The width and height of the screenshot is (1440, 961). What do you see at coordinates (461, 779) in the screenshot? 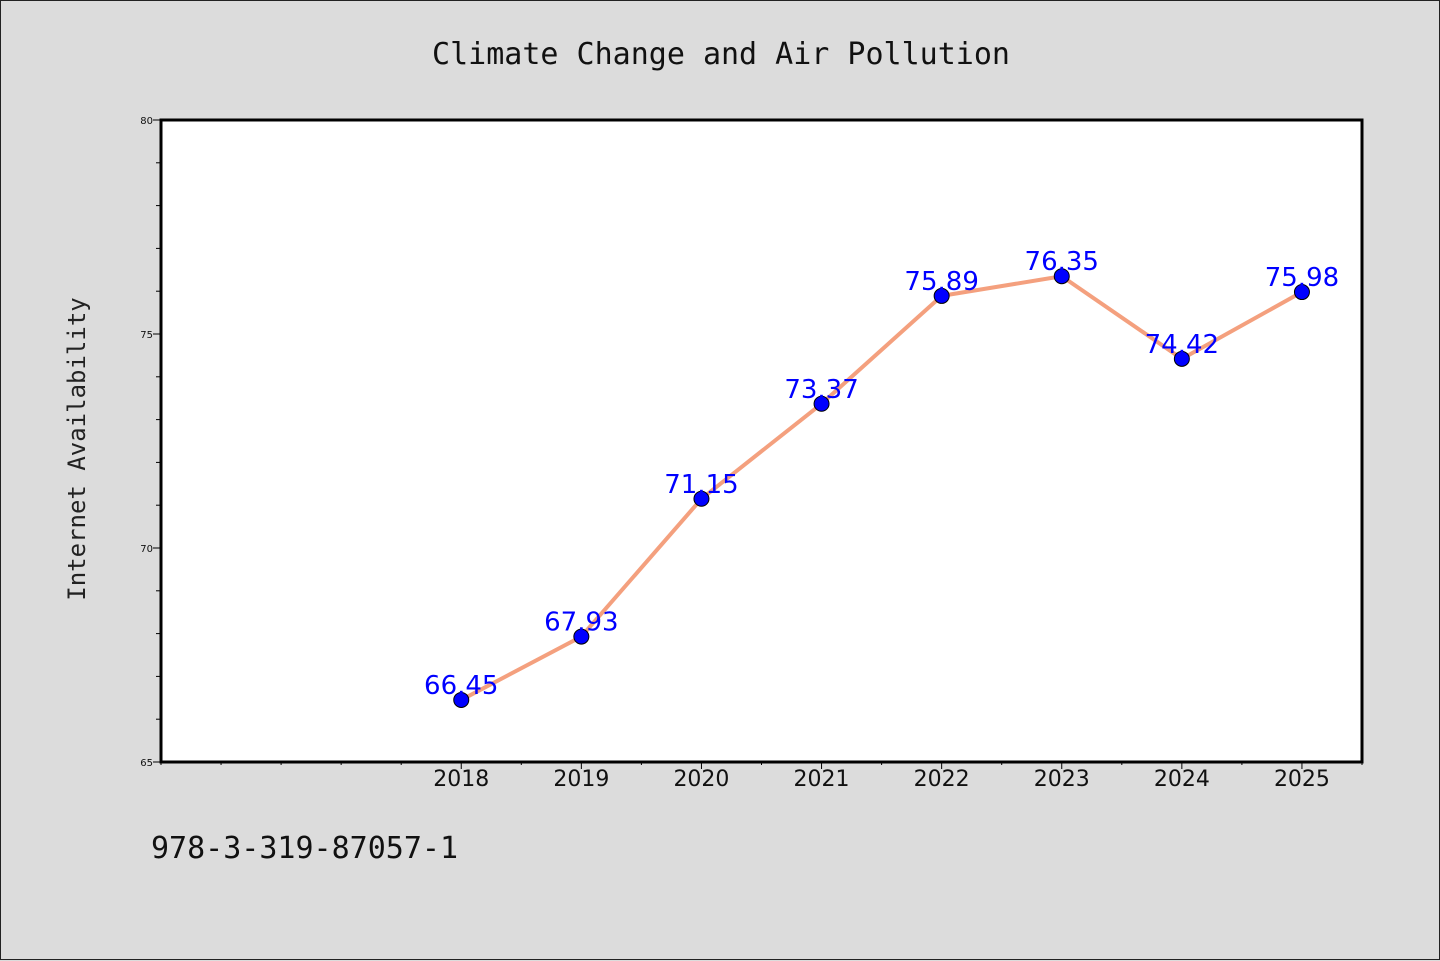
I see `x-tick-label: 2018` at bounding box center [461, 779].